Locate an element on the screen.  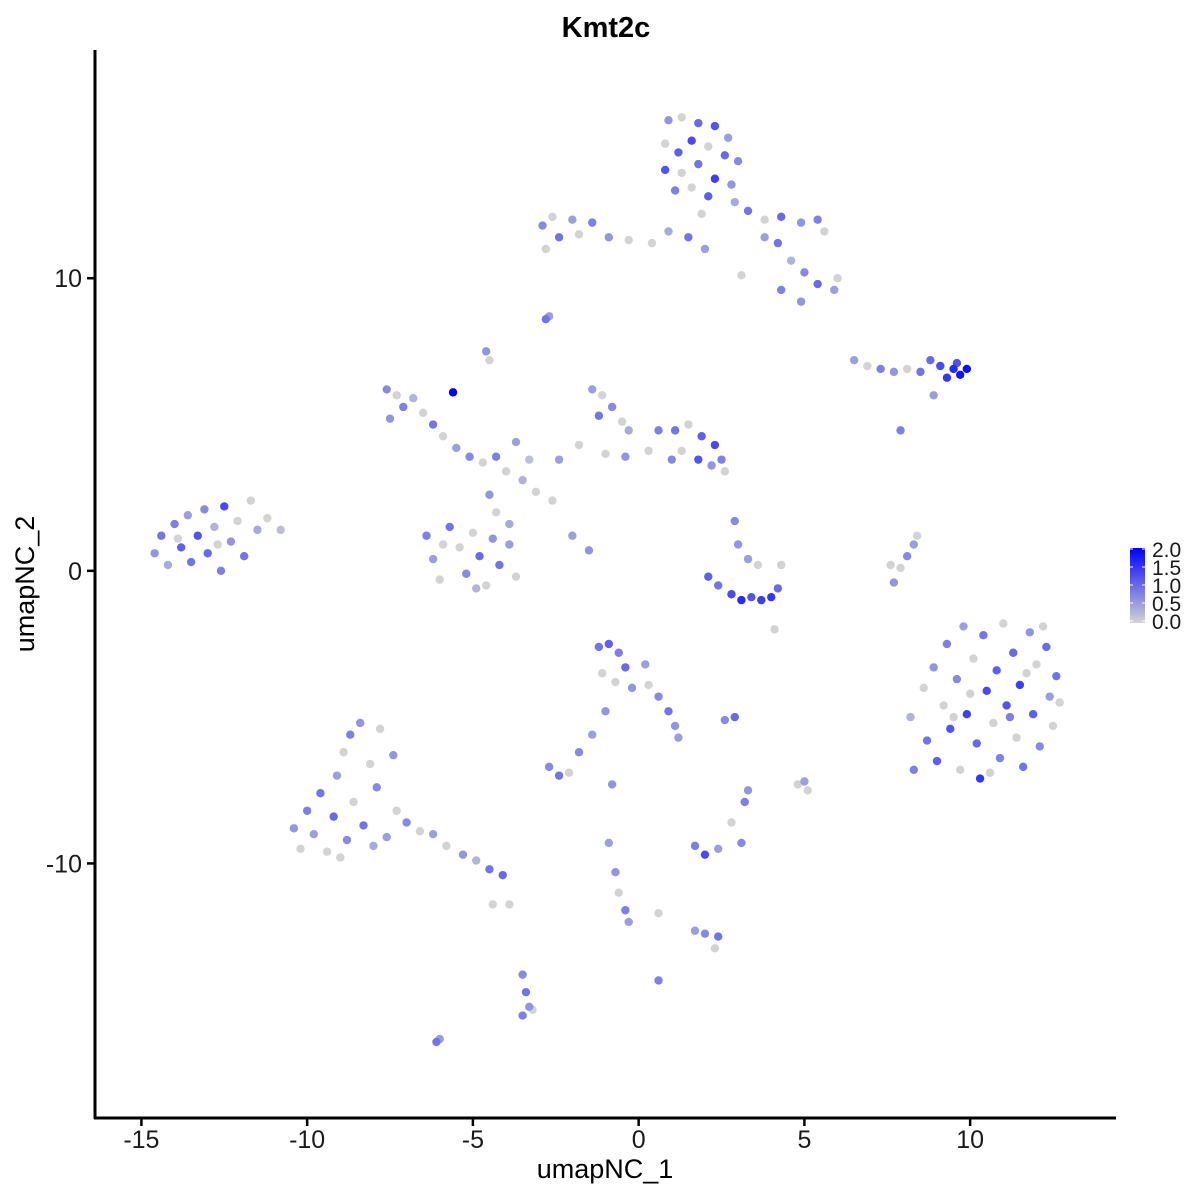
x-tick-label: 10 is located at coordinates (970, 1140).